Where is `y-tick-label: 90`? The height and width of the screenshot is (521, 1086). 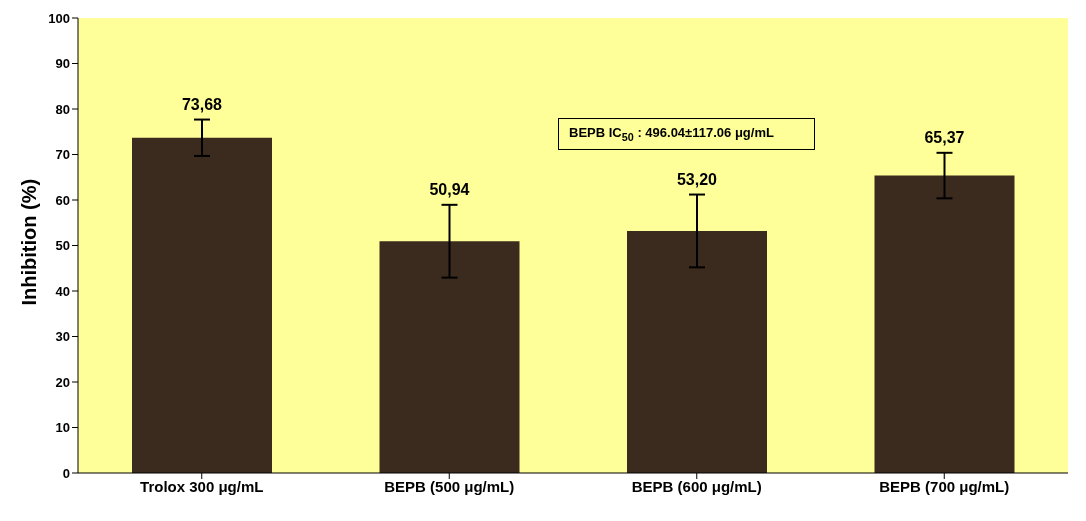
y-tick-label: 90 is located at coordinates (62, 64).